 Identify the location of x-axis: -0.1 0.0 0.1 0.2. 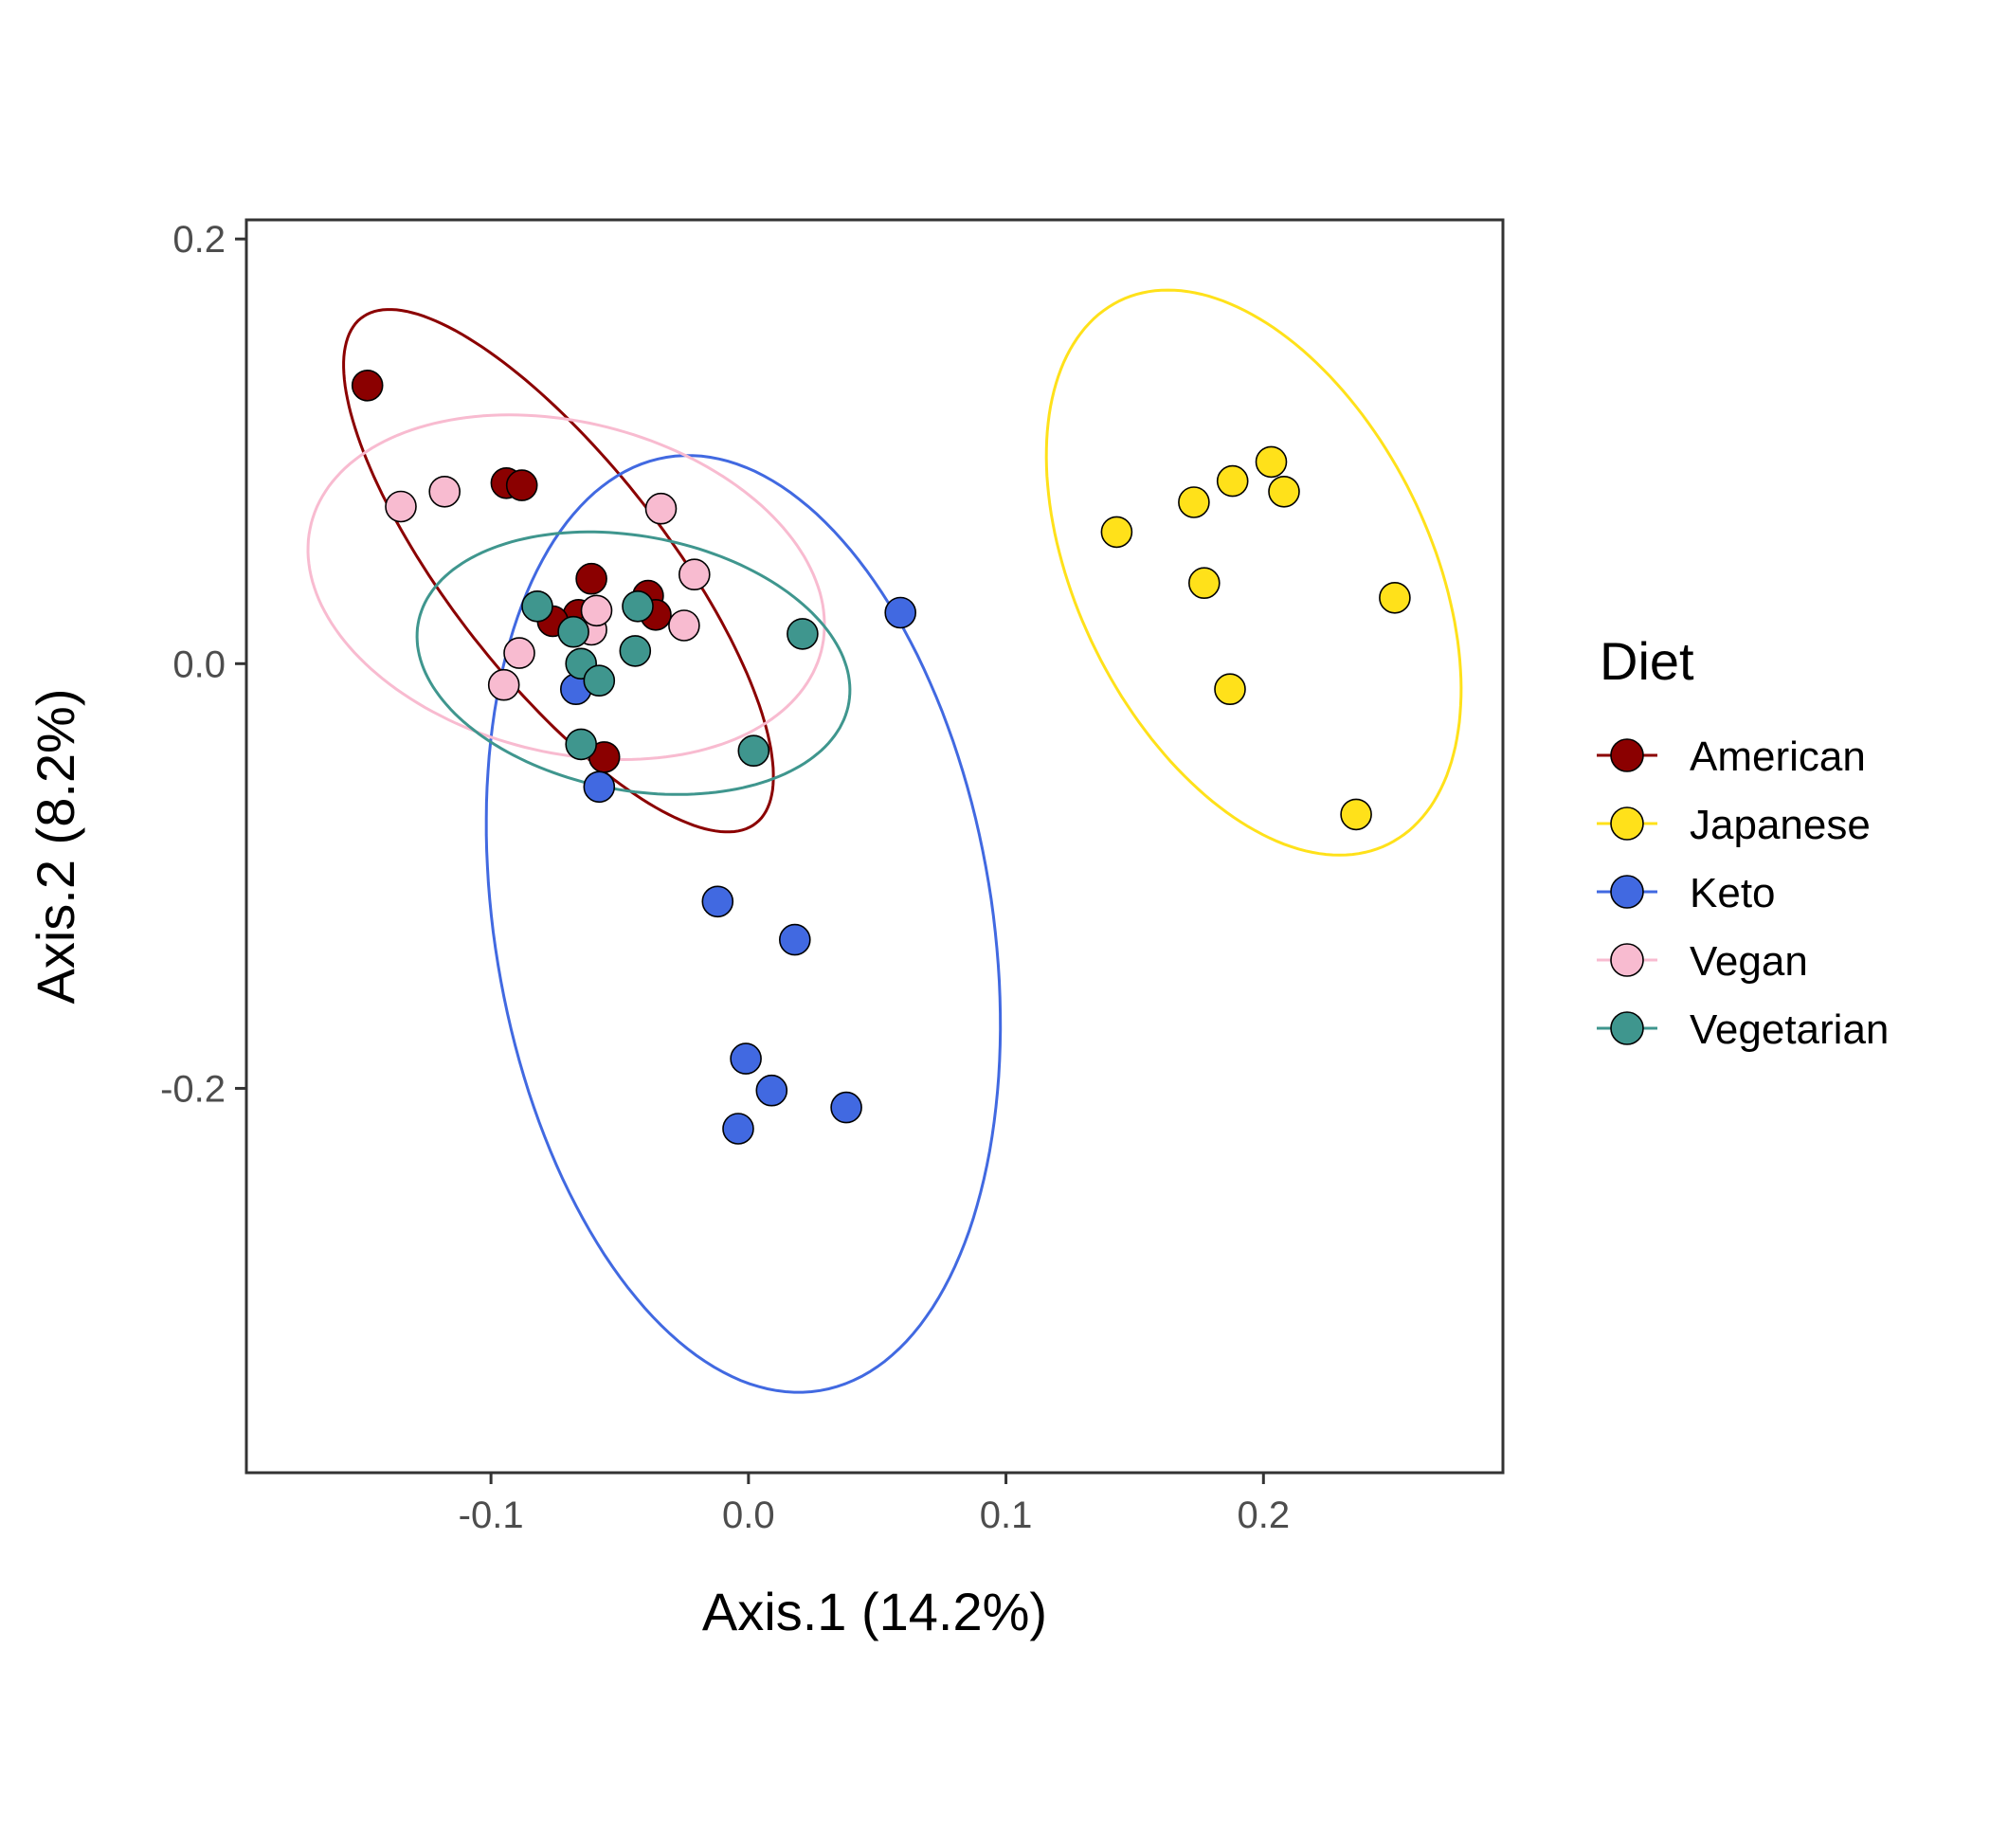
(874, 1505).